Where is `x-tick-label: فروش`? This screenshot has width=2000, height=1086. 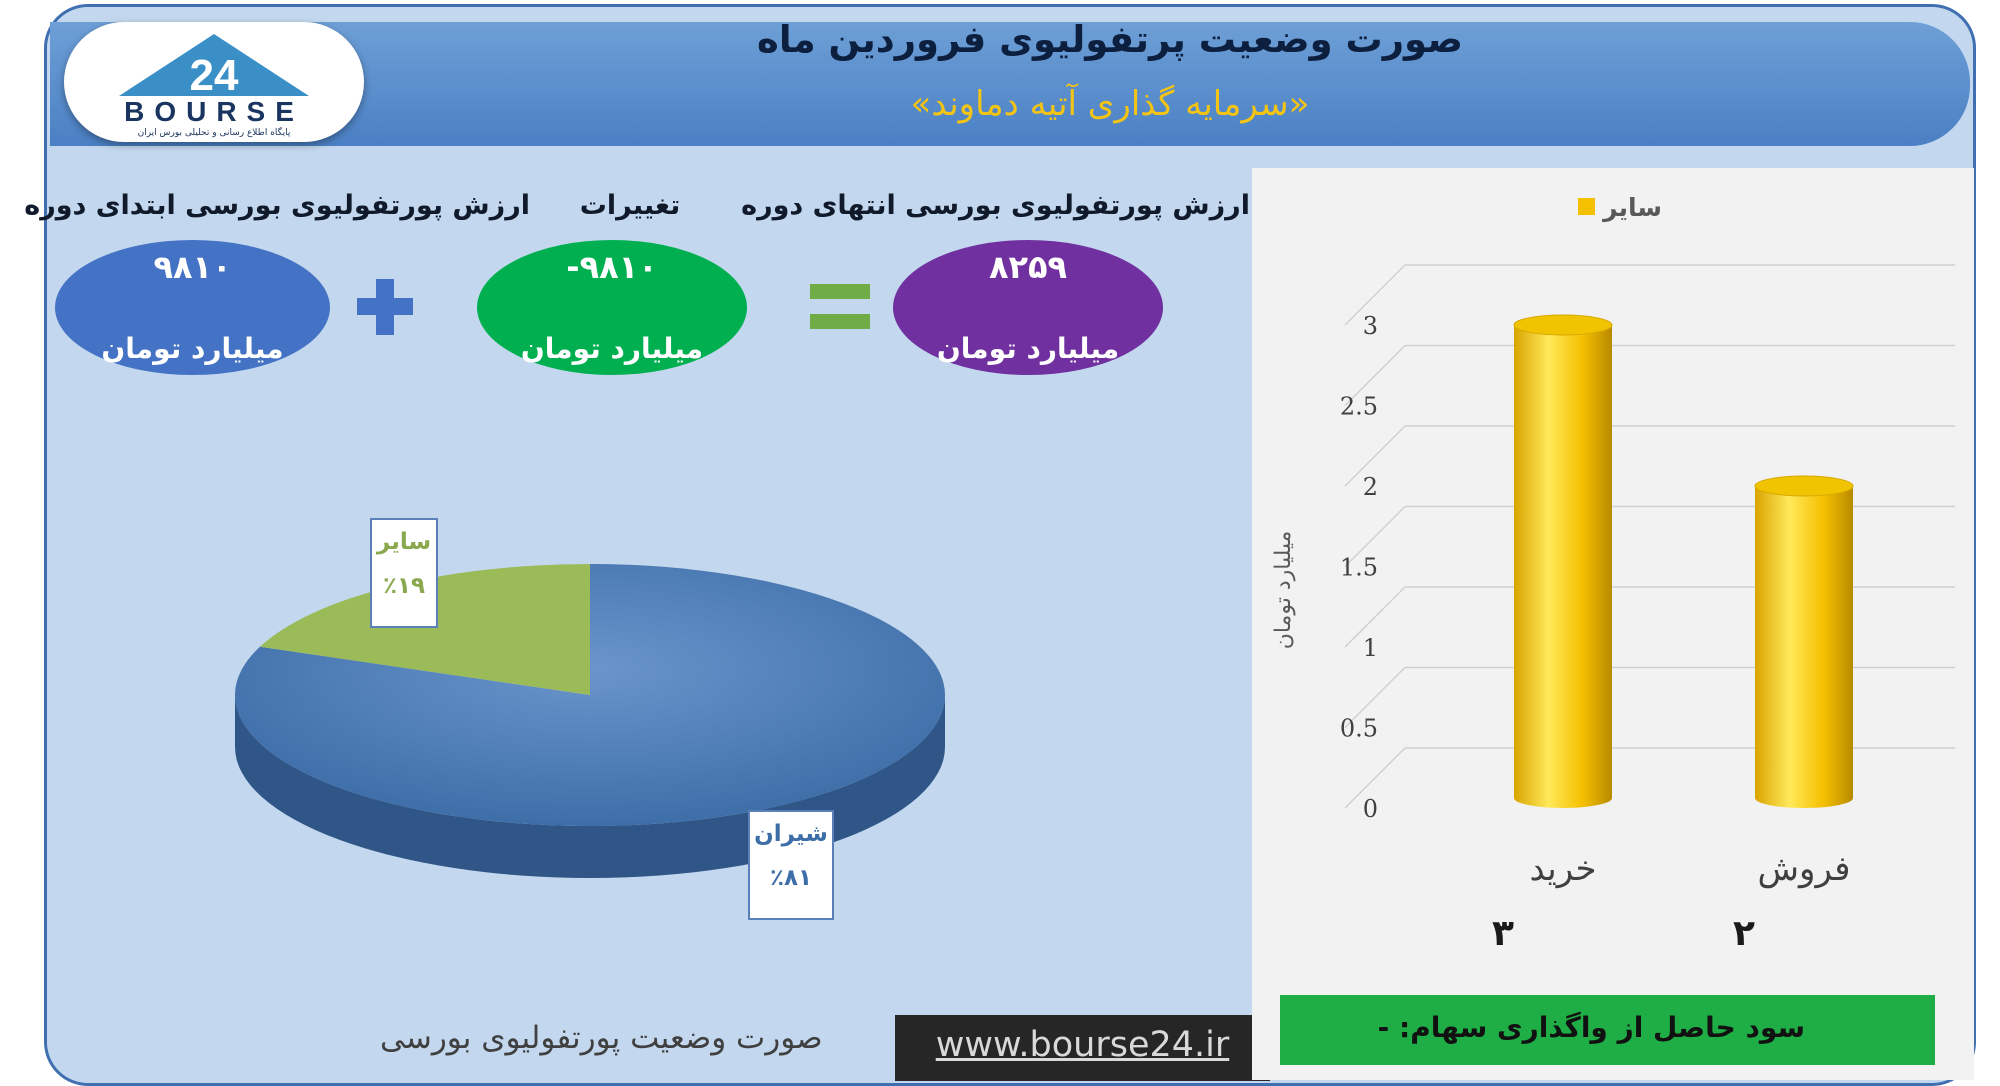 x-tick-label: فروش is located at coordinates (1804, 869).